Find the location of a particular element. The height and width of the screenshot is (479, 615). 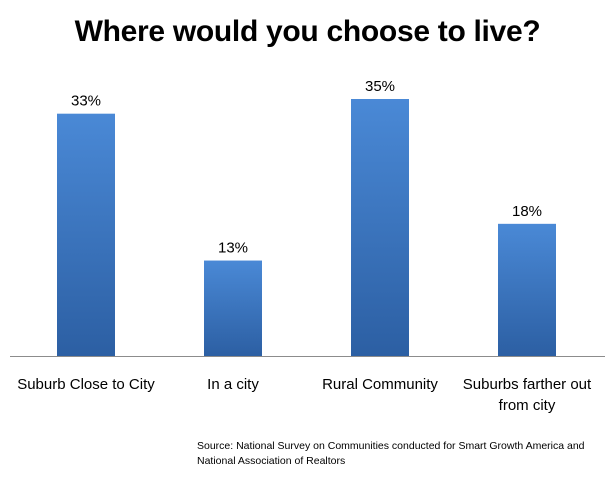

category-label-in-a-city: In a city is located at coordinates (233, 384).